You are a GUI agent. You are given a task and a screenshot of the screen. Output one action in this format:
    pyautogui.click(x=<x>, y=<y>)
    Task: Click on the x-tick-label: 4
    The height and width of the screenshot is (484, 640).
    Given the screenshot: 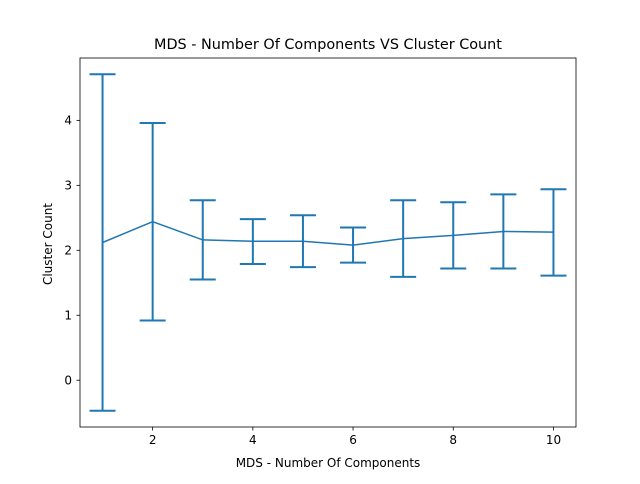 What is the action you would take?
    pyautogui.click(x=253, y=440)
    